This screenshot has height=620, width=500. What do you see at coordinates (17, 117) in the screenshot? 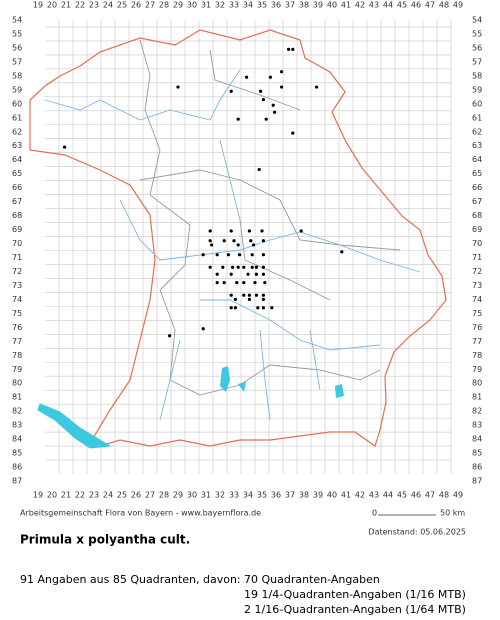
I see `row-label: 61` at bounding box center [17, 117].